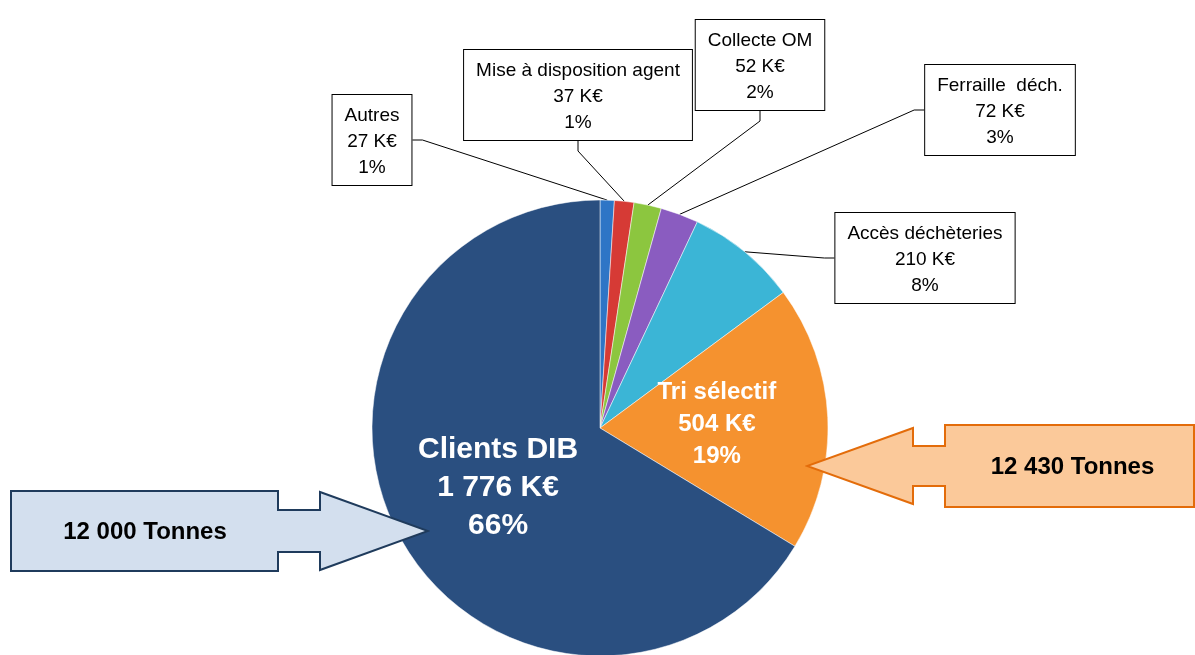 This screenshot has height=655, width=1195. I want to click on data-label: 210 K€ 8%, so click(925, 271).